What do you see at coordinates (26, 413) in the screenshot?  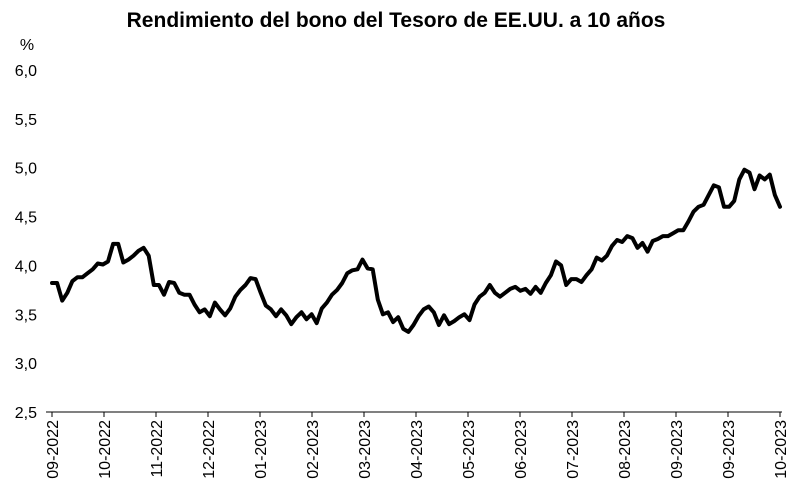 I see `y-tick-label: 2,5` at bounding box center [26, 413].